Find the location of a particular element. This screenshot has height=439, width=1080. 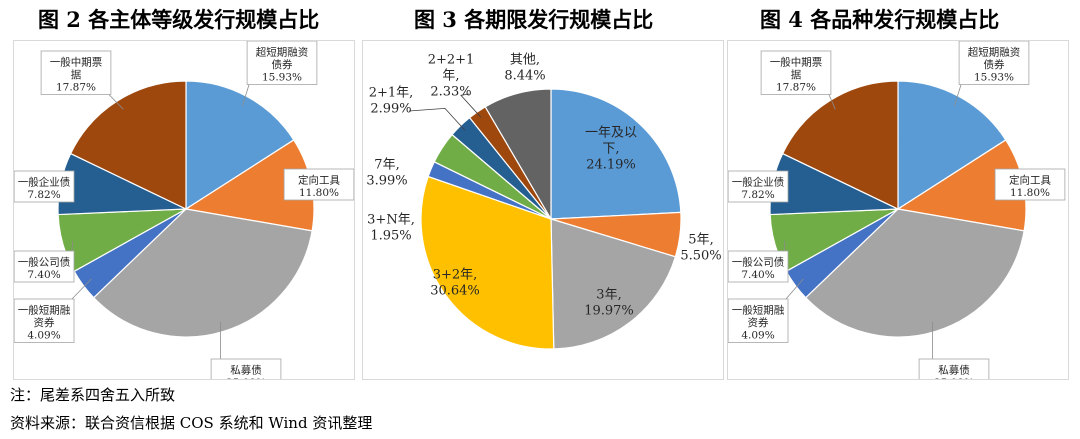

svg-text: 下, is located at coordinates (610, 149).